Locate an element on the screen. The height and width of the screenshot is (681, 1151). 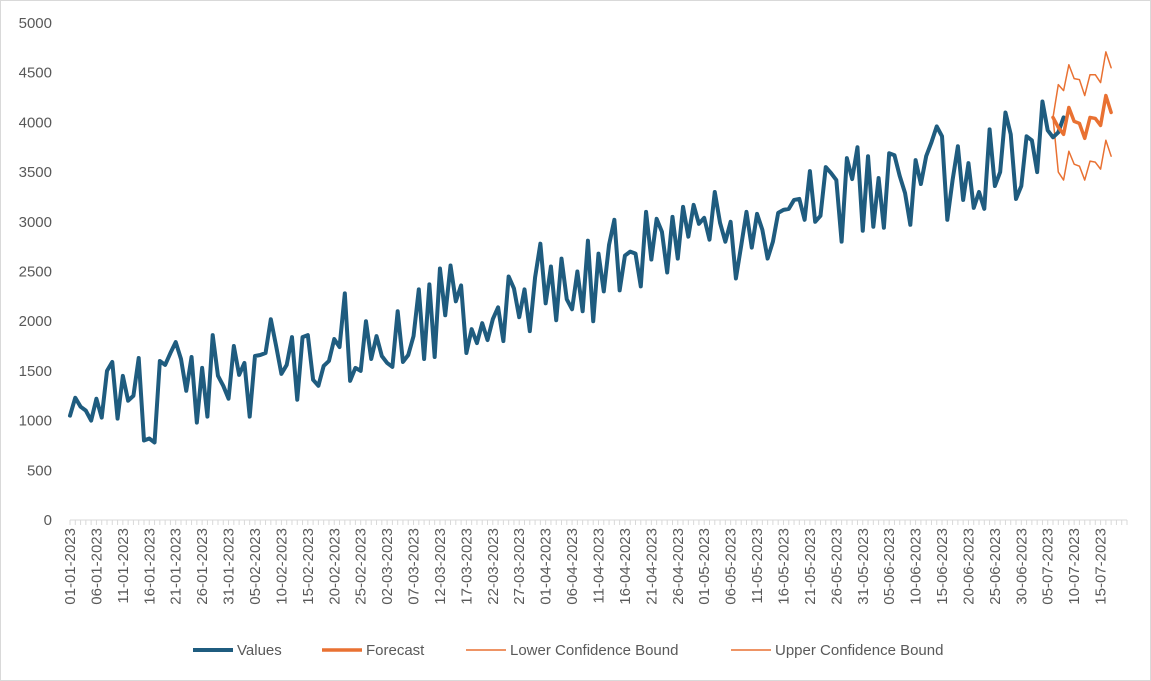
legend-label-values: Values is located at coordinates (259, 650).